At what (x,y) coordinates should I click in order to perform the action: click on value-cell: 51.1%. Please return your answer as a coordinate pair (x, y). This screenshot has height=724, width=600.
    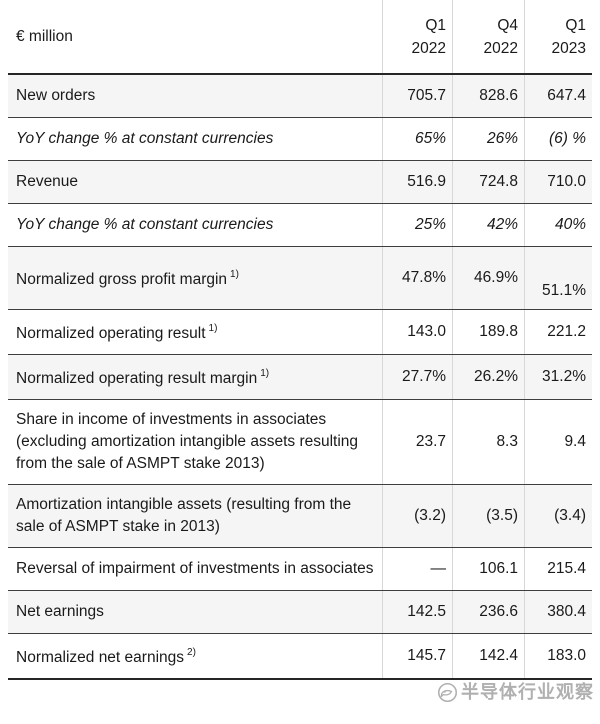
    Looking at the image, I should click on (558, 278).